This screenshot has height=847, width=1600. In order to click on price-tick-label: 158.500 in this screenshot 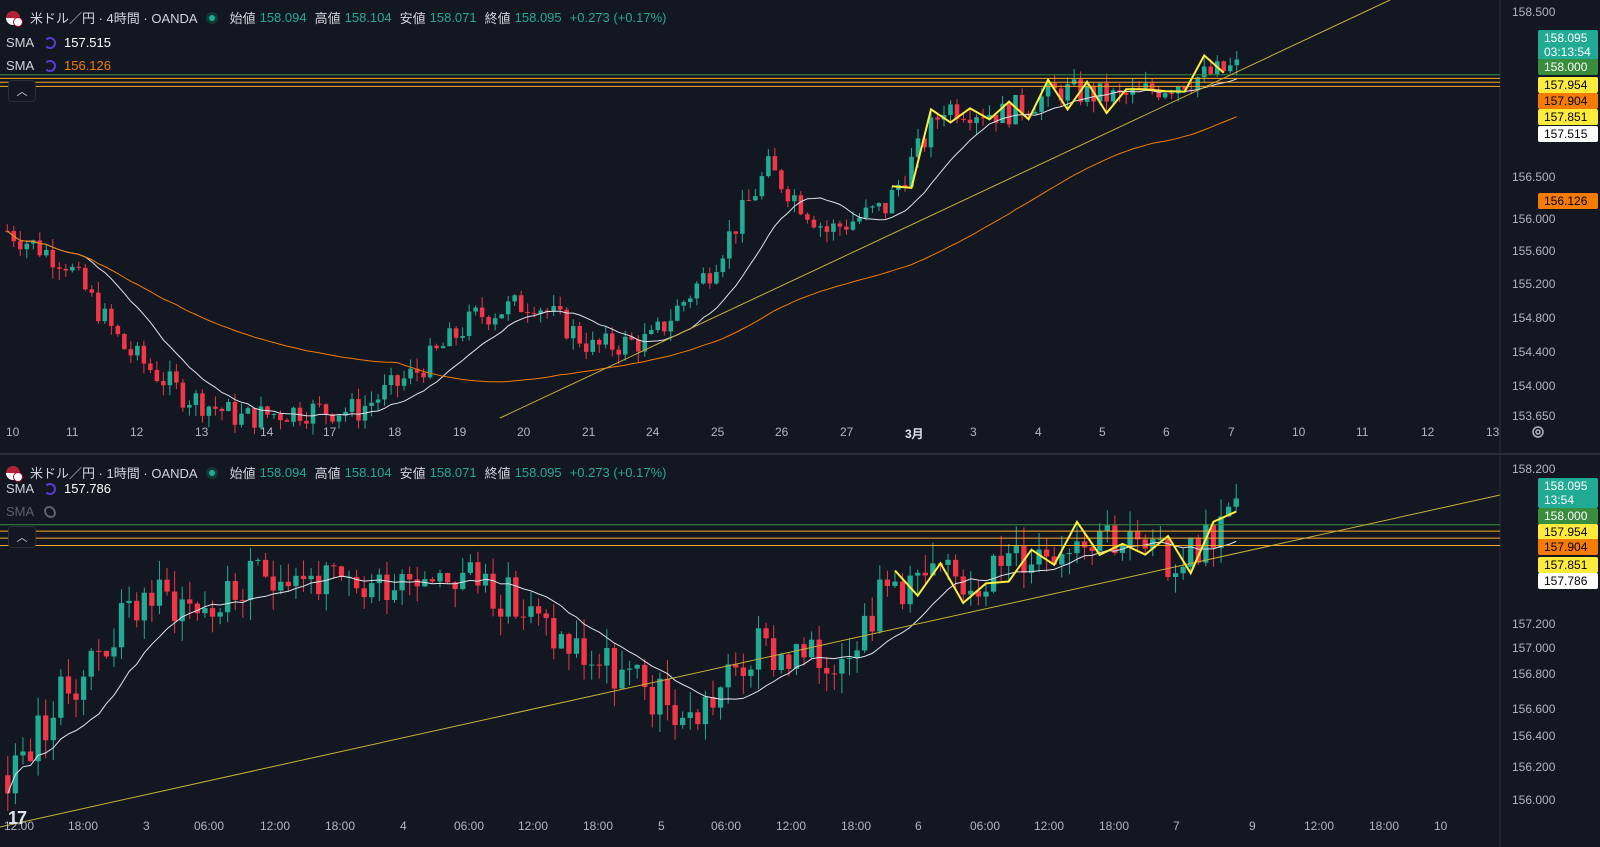, I will do `click(1534, 12)`.